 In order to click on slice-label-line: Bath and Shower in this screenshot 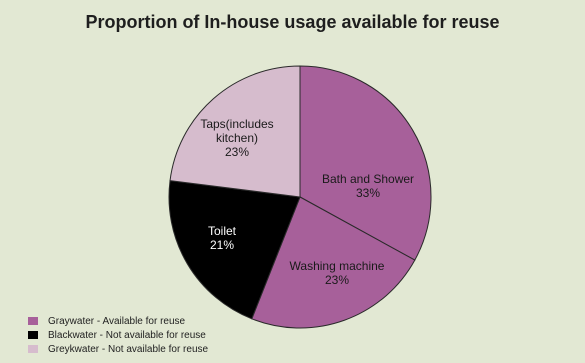, I will do `click(368, 179)`.